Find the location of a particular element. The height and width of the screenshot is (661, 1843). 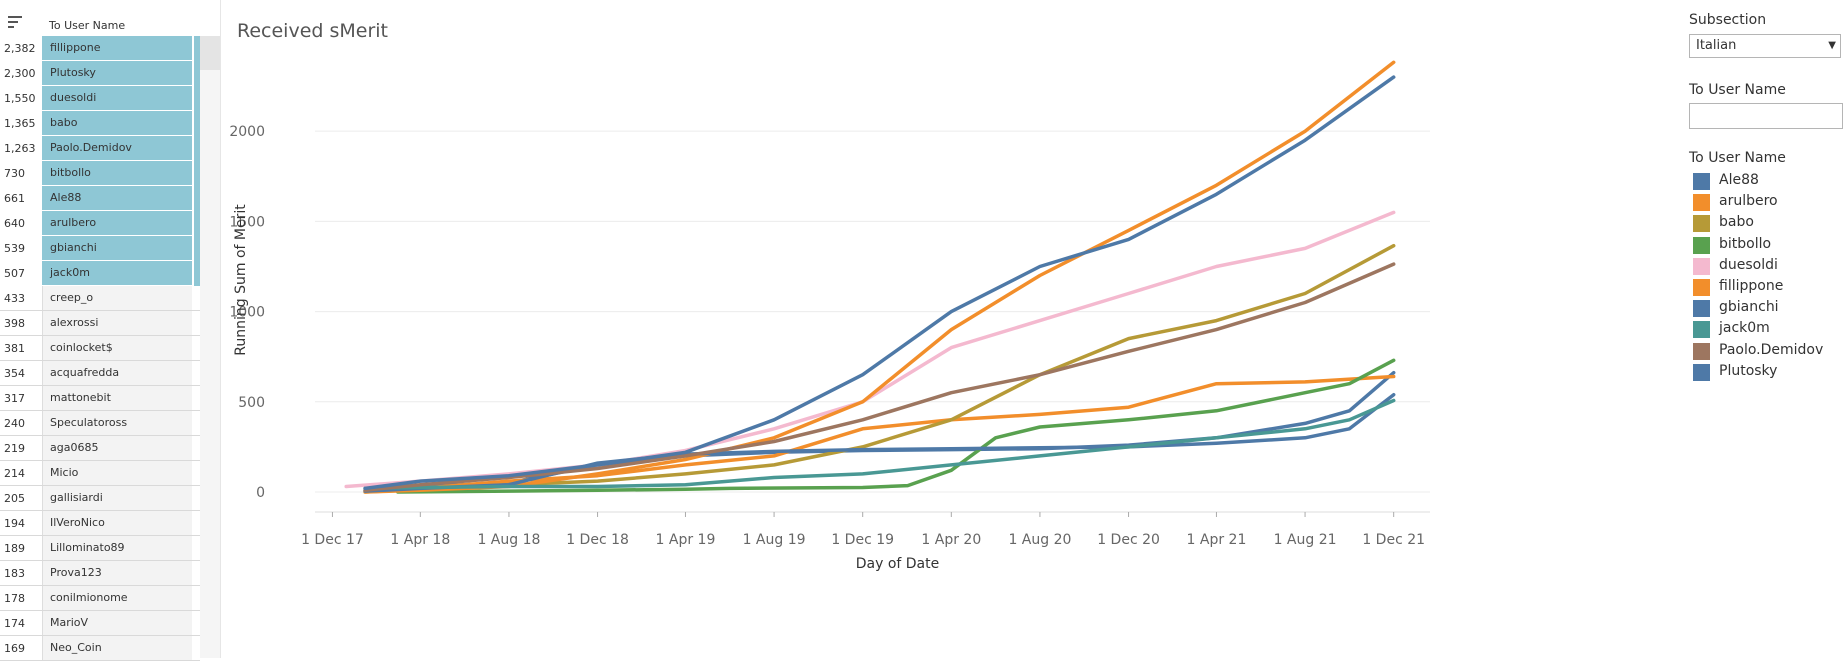

row-value: 1,365 is located at coordinates (20, 123).